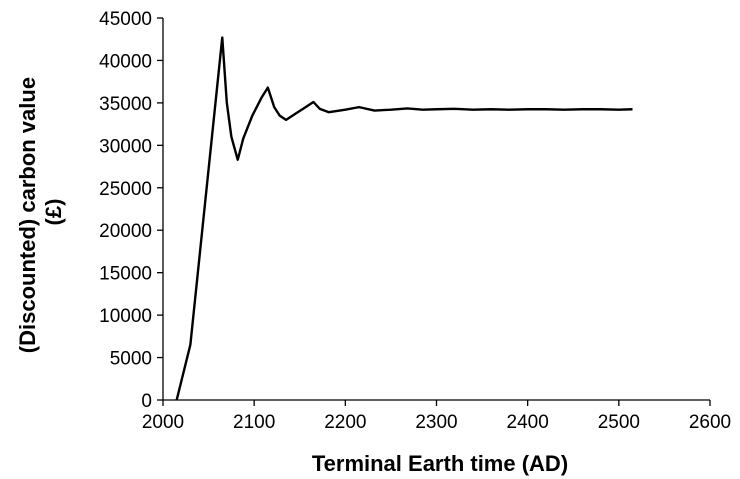  Describe the element at coordinates (125, 274) in the screenshot. I see `y-tick-label: 15000` at that location.